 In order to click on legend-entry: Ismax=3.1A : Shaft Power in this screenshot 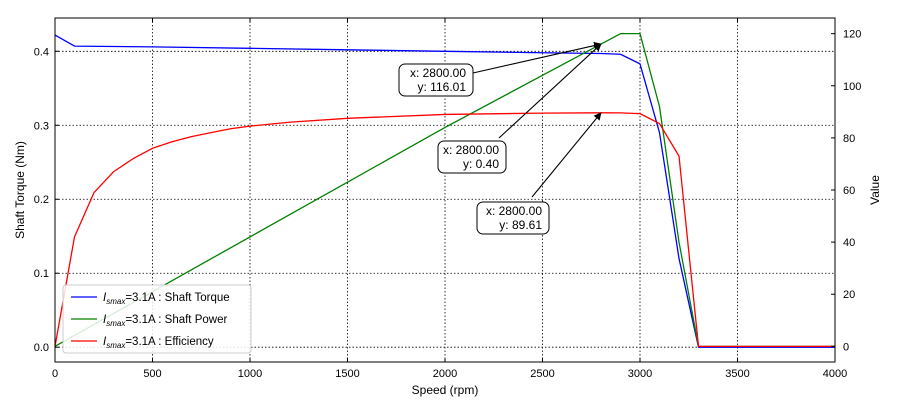, I will do `click(165, 321)`.